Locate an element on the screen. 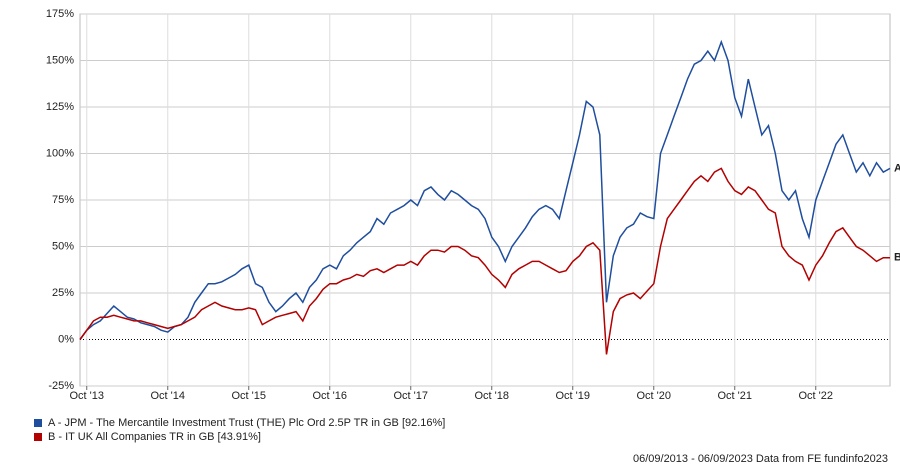 This screenshot has width=900, height=472. y-tick-label: -25% is located at coordinates (61, 386).